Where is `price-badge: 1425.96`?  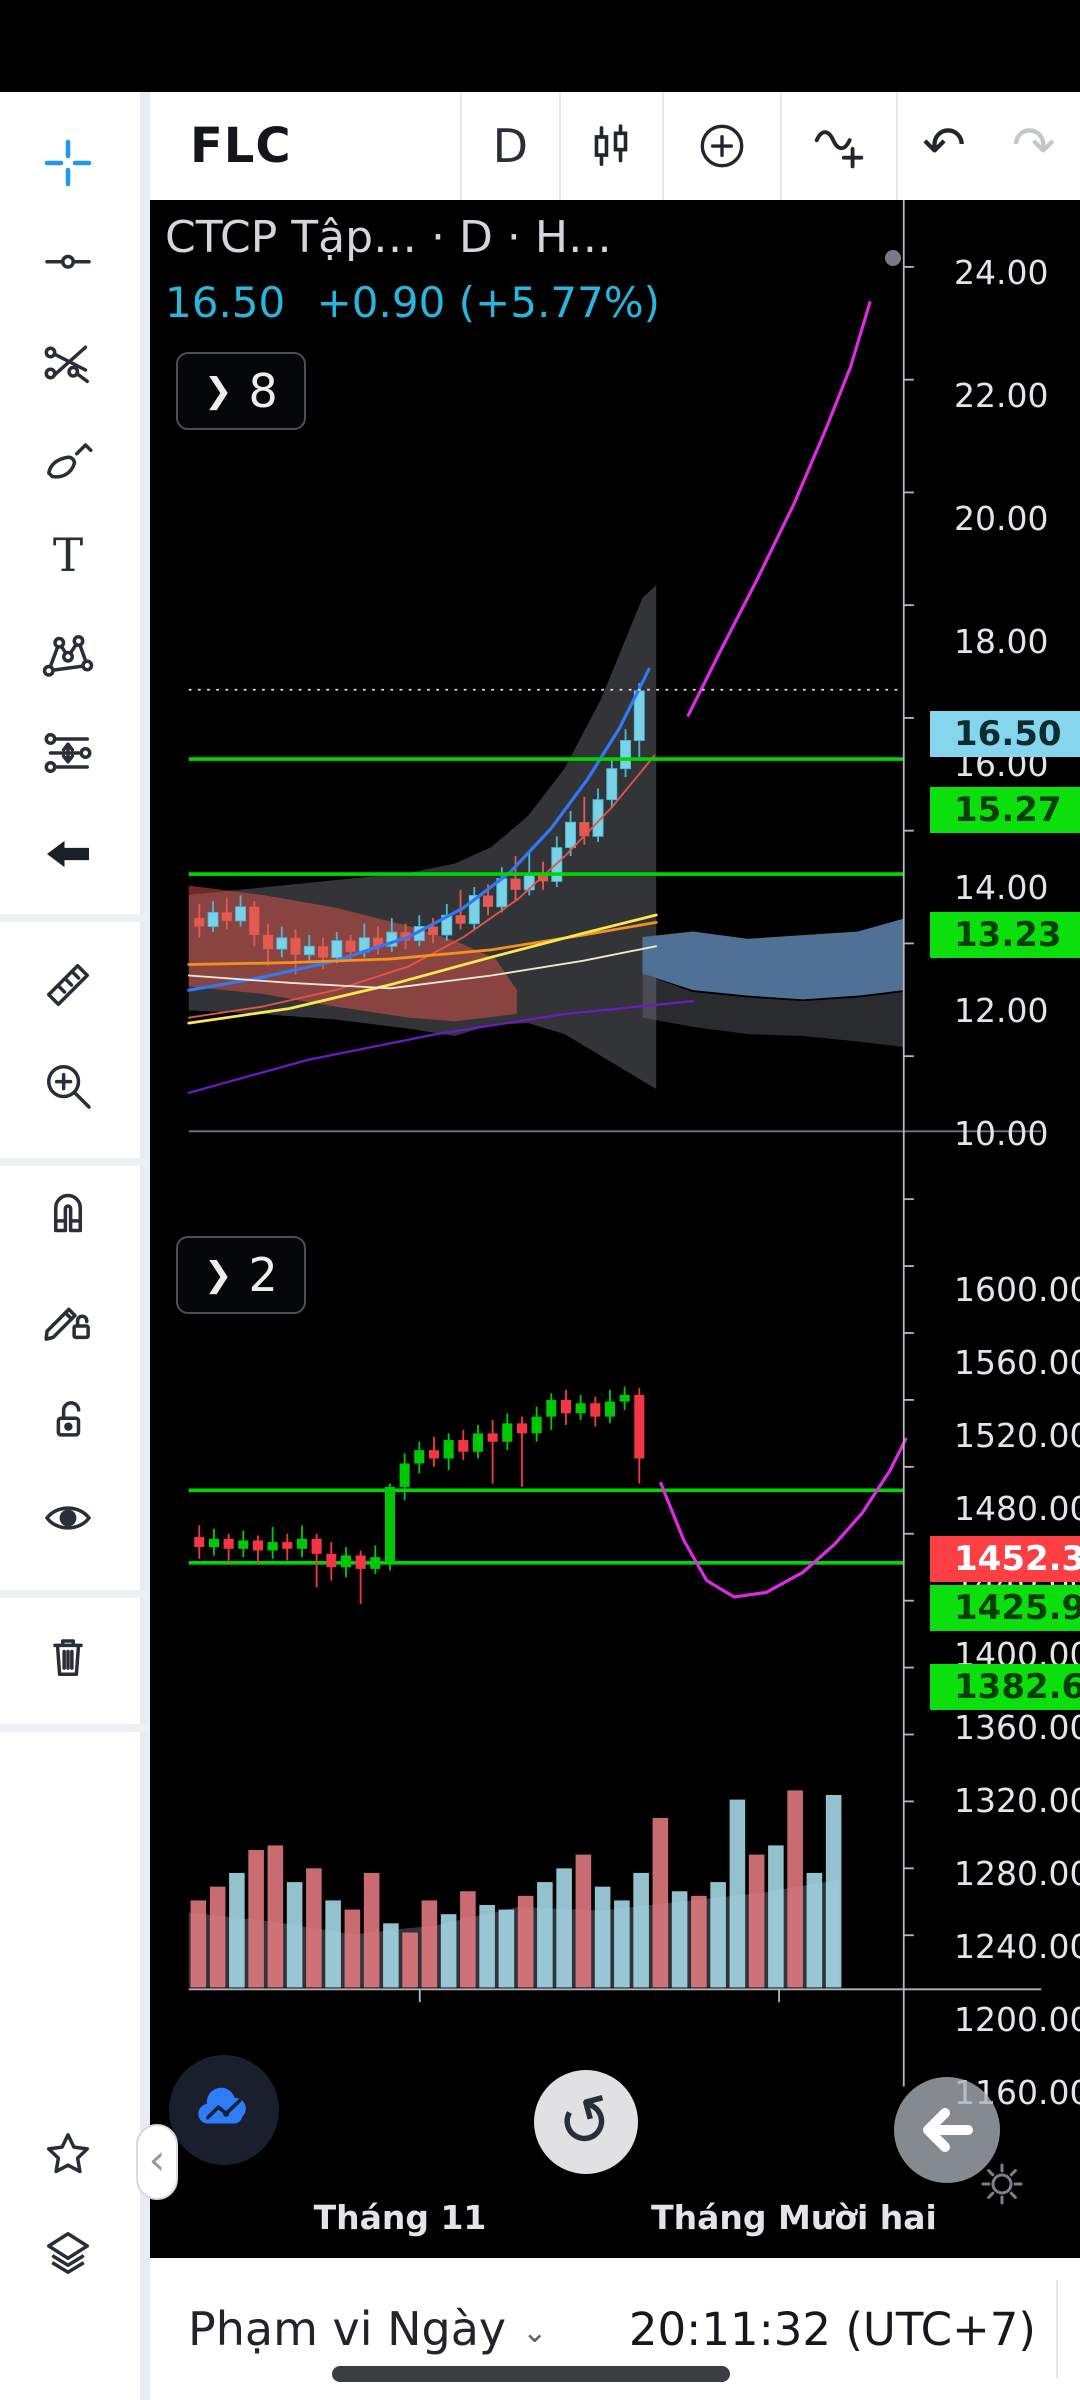
price-badge: 1425.96 is located at coordinates (1005, 1607).